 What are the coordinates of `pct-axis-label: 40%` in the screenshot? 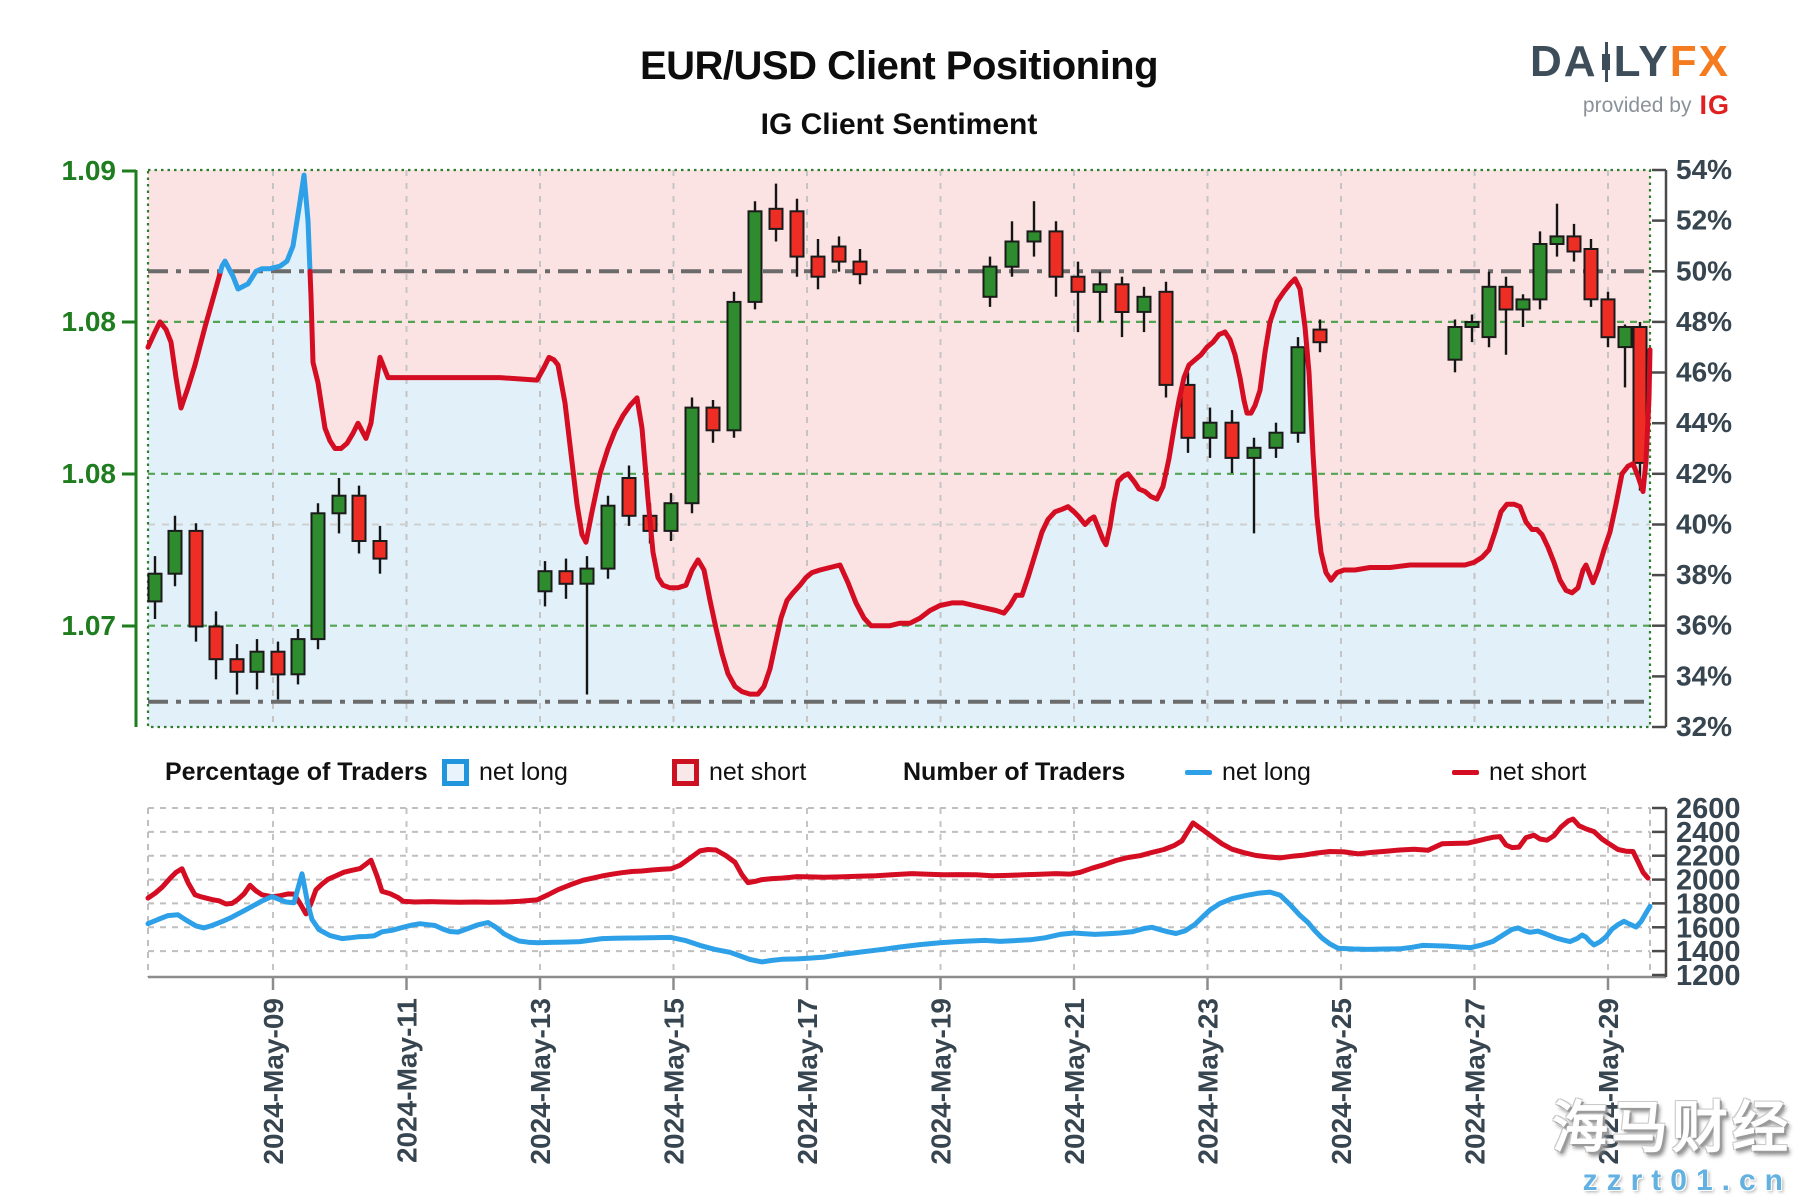 It's located at (1704, 524).